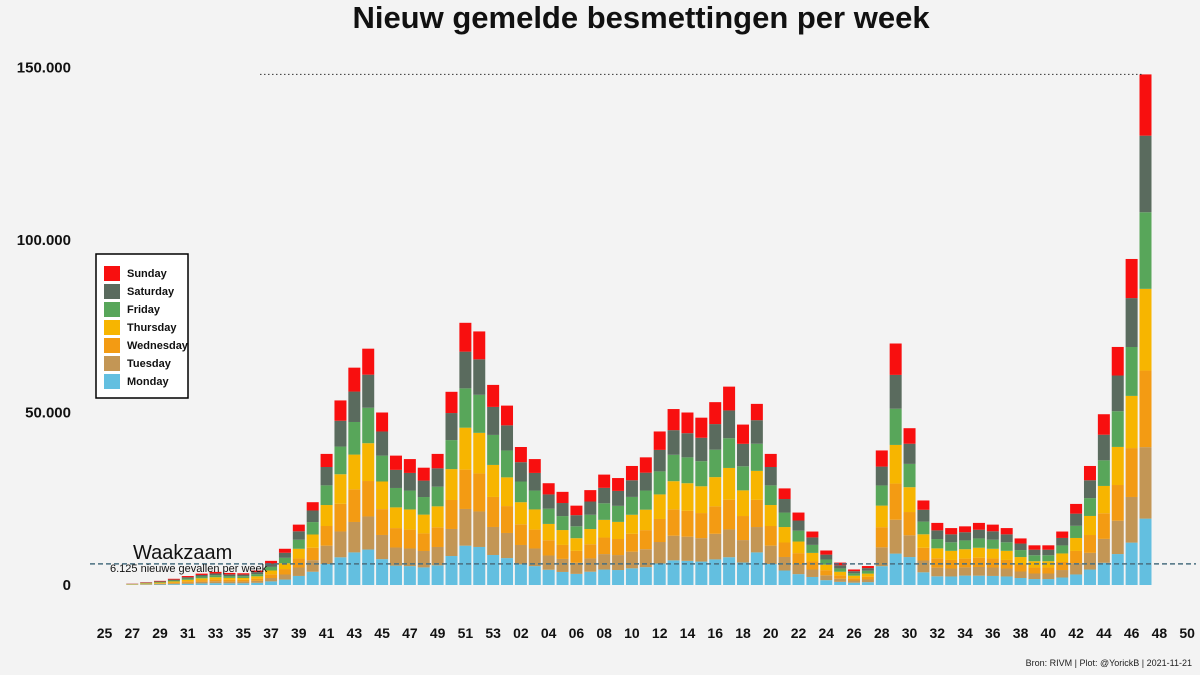  Describe the element at coordinates (938, 633) in the screenshot. I see `x-tick-label: 32` at that location.